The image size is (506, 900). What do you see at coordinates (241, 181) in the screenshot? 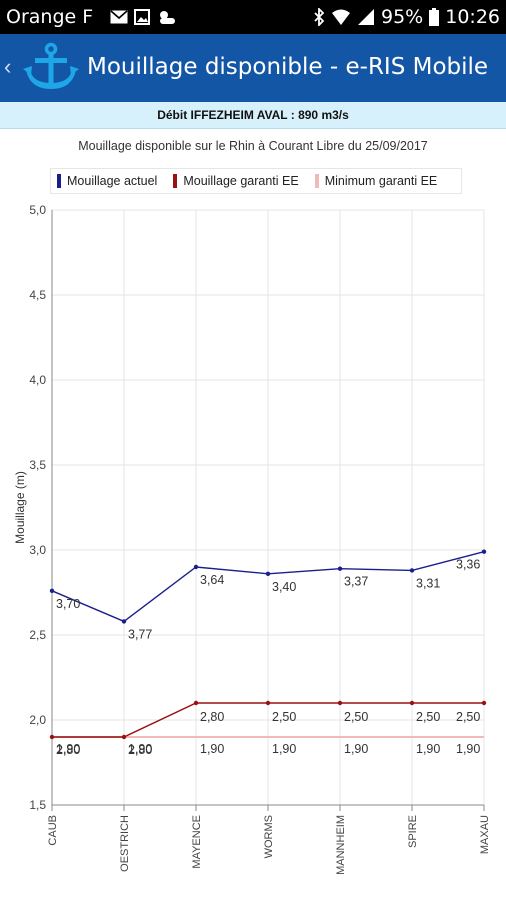
I see `legend-label-garanti: Mouillage garanti EE` at bounding box center [241, 181].